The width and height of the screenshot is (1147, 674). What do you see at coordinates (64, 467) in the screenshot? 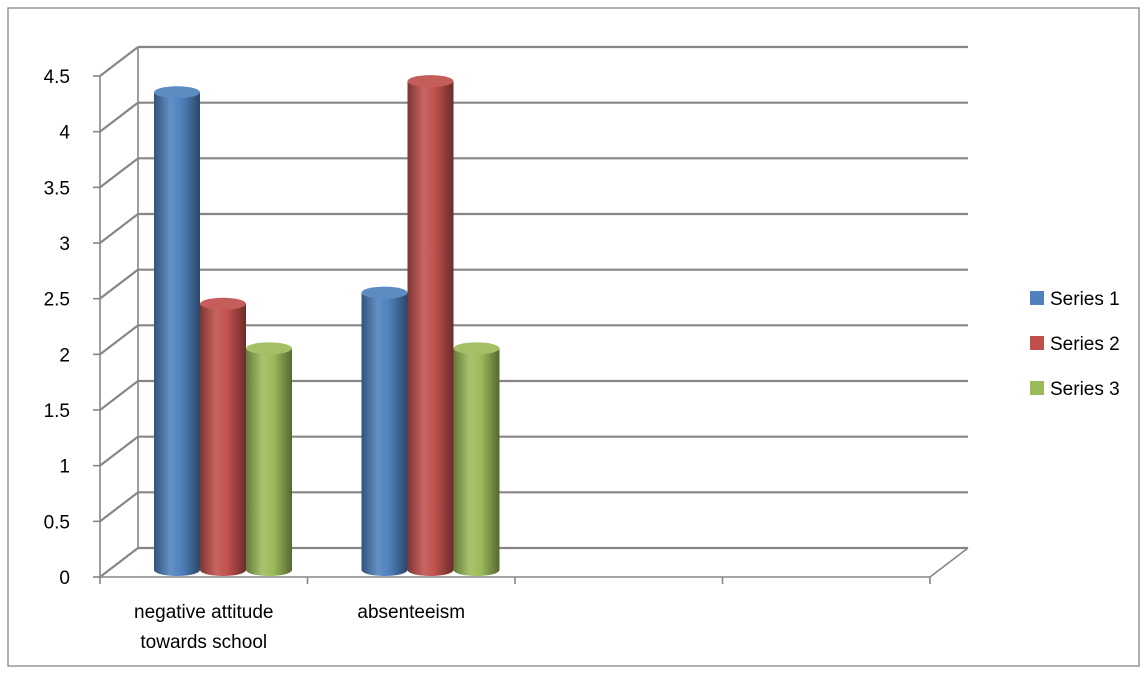
I see `y-tick-label: 1` at bounding box center [64, 467].